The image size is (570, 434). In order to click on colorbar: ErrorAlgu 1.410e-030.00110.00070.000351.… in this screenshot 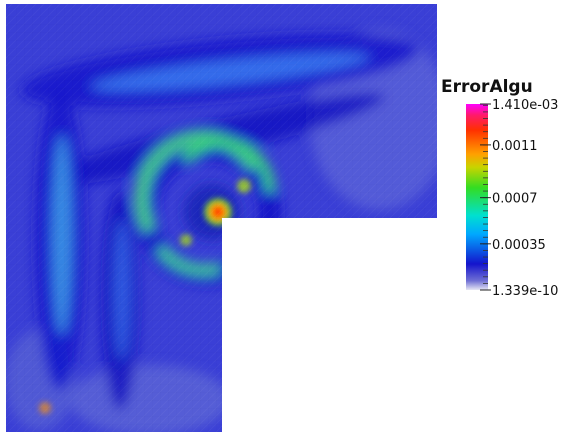, I will do `click(499, 188)`.